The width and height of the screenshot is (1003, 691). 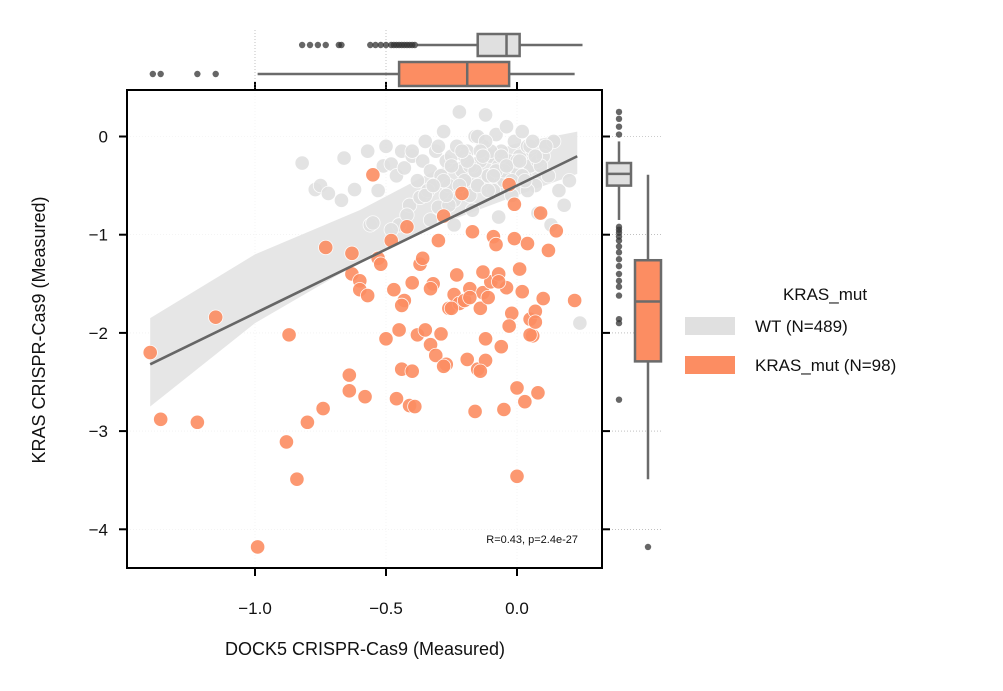 What do you see at coordinates (386, 608) in the screenshot?
I see `x-tick-label: −0.5` at bounding box center [386, 608].